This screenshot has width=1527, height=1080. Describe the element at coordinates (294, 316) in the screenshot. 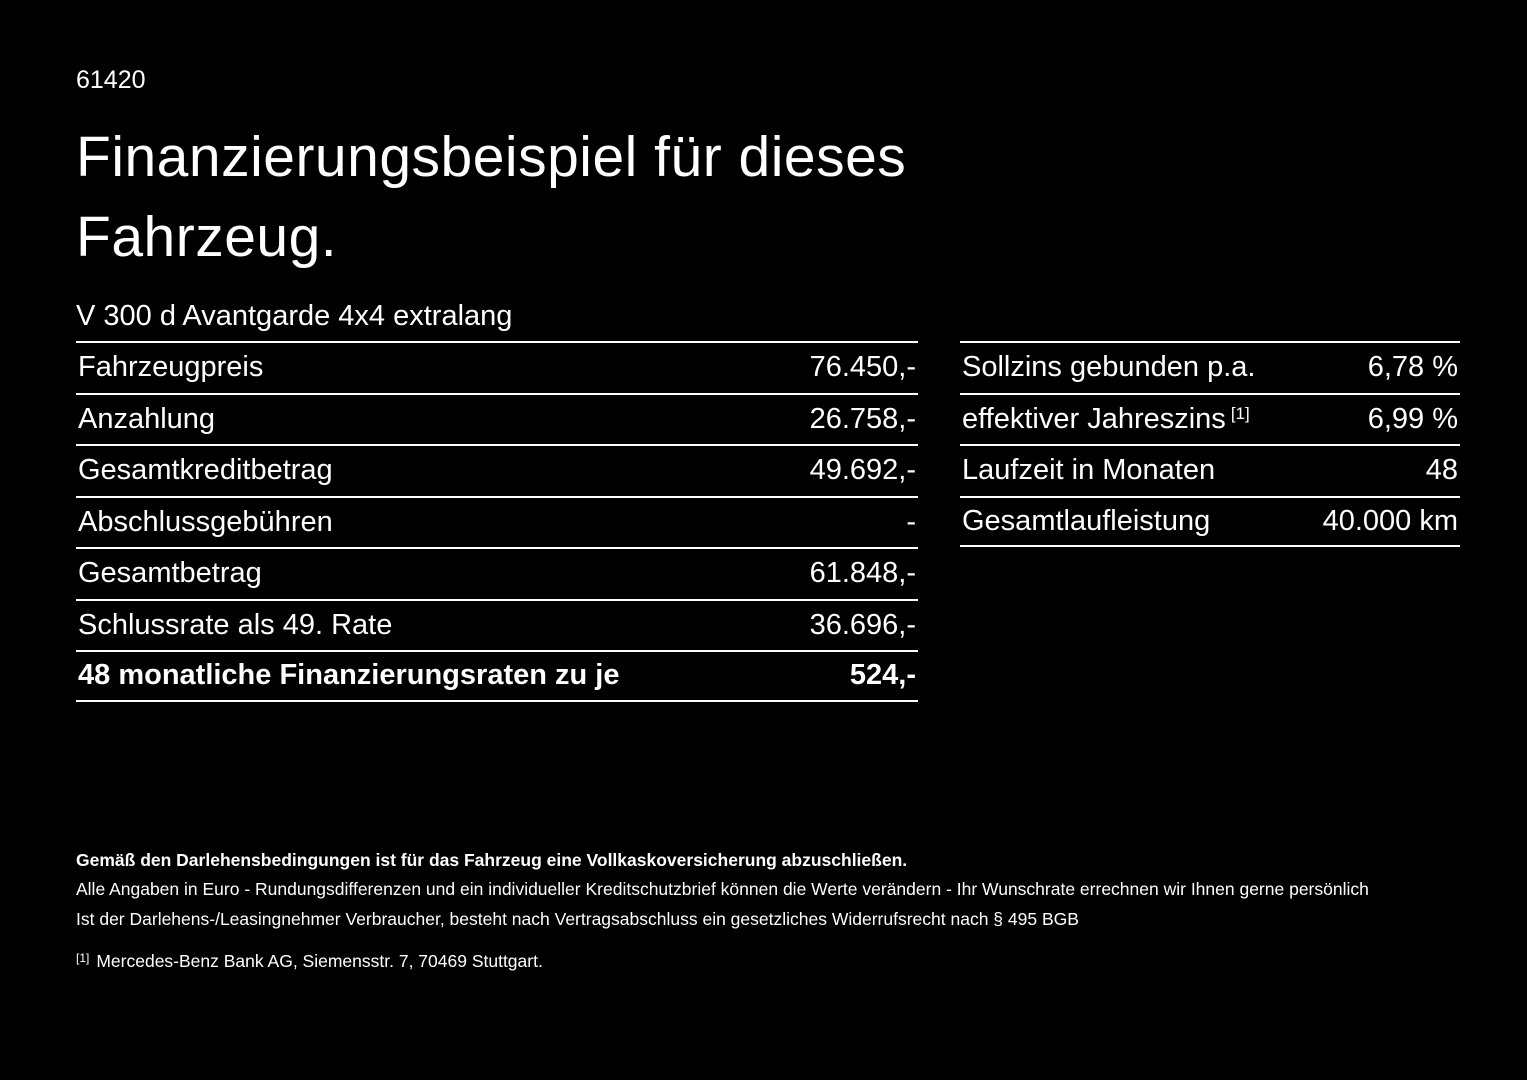

I see `vehicle-model: V 300 d Avantgarde 4x4 extralang` at that location.